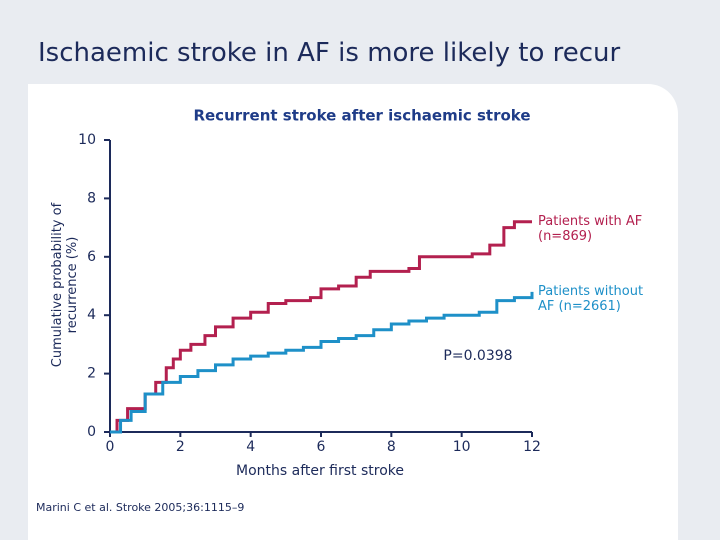 The image size is (720, 540). Describe the element at coordinates (250, 447) in the screenshot. I see `x-tick-label: 4` at that location.